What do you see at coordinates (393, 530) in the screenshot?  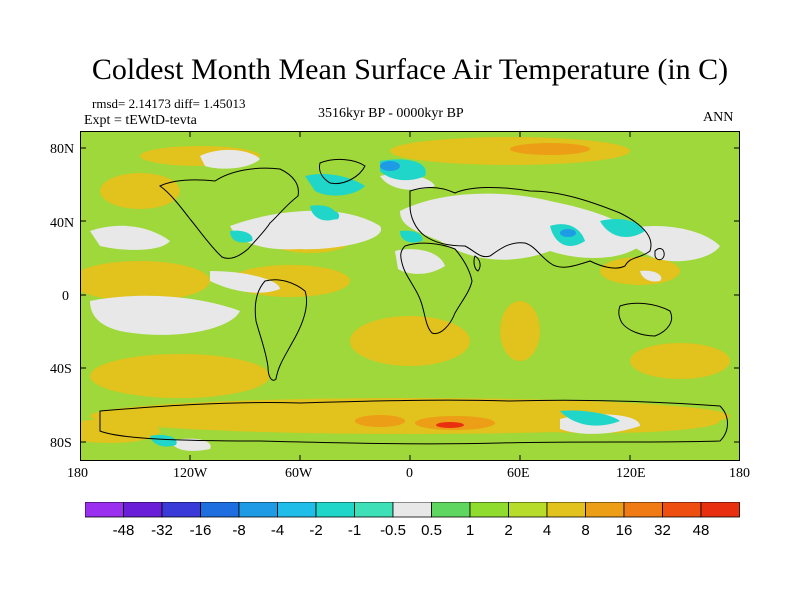 I see `colorbar-tick-label: -0.5` at bounding box center [393, 530].